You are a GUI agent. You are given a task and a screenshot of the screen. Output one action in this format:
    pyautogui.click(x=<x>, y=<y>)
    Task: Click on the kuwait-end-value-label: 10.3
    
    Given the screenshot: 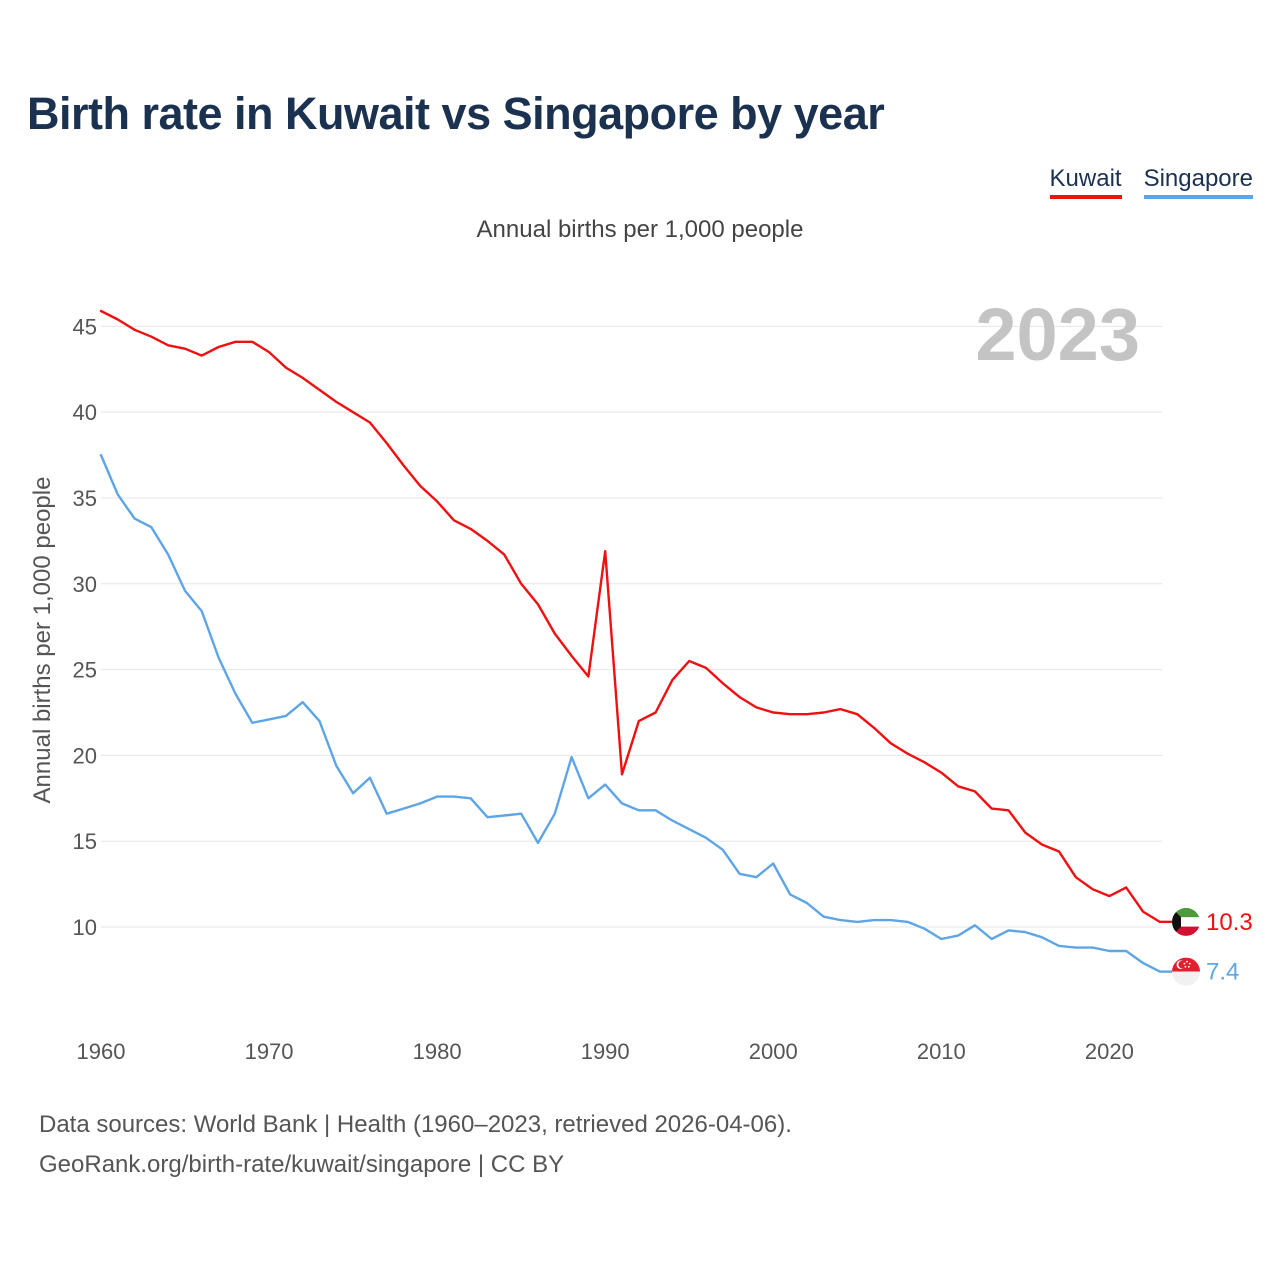 What is the action you would take?
    pyautogui.click(x=1229, y=922)
    